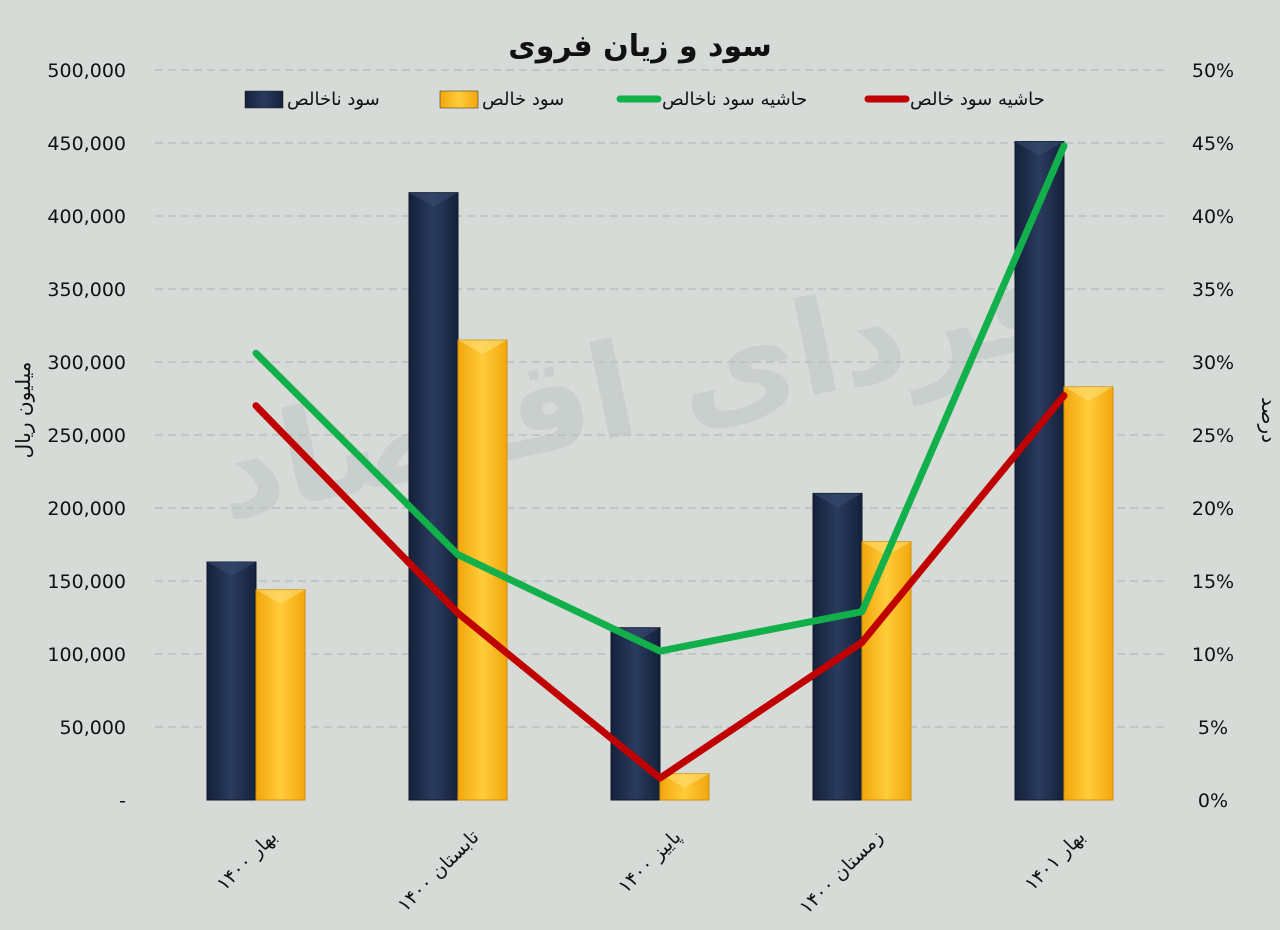 This screenshot has width=1280, height=930. What do you see at coordinates (1213, 655) in the screenshot?
I see `y2-tick-label: 10%` at bounding box center [1213, 655].